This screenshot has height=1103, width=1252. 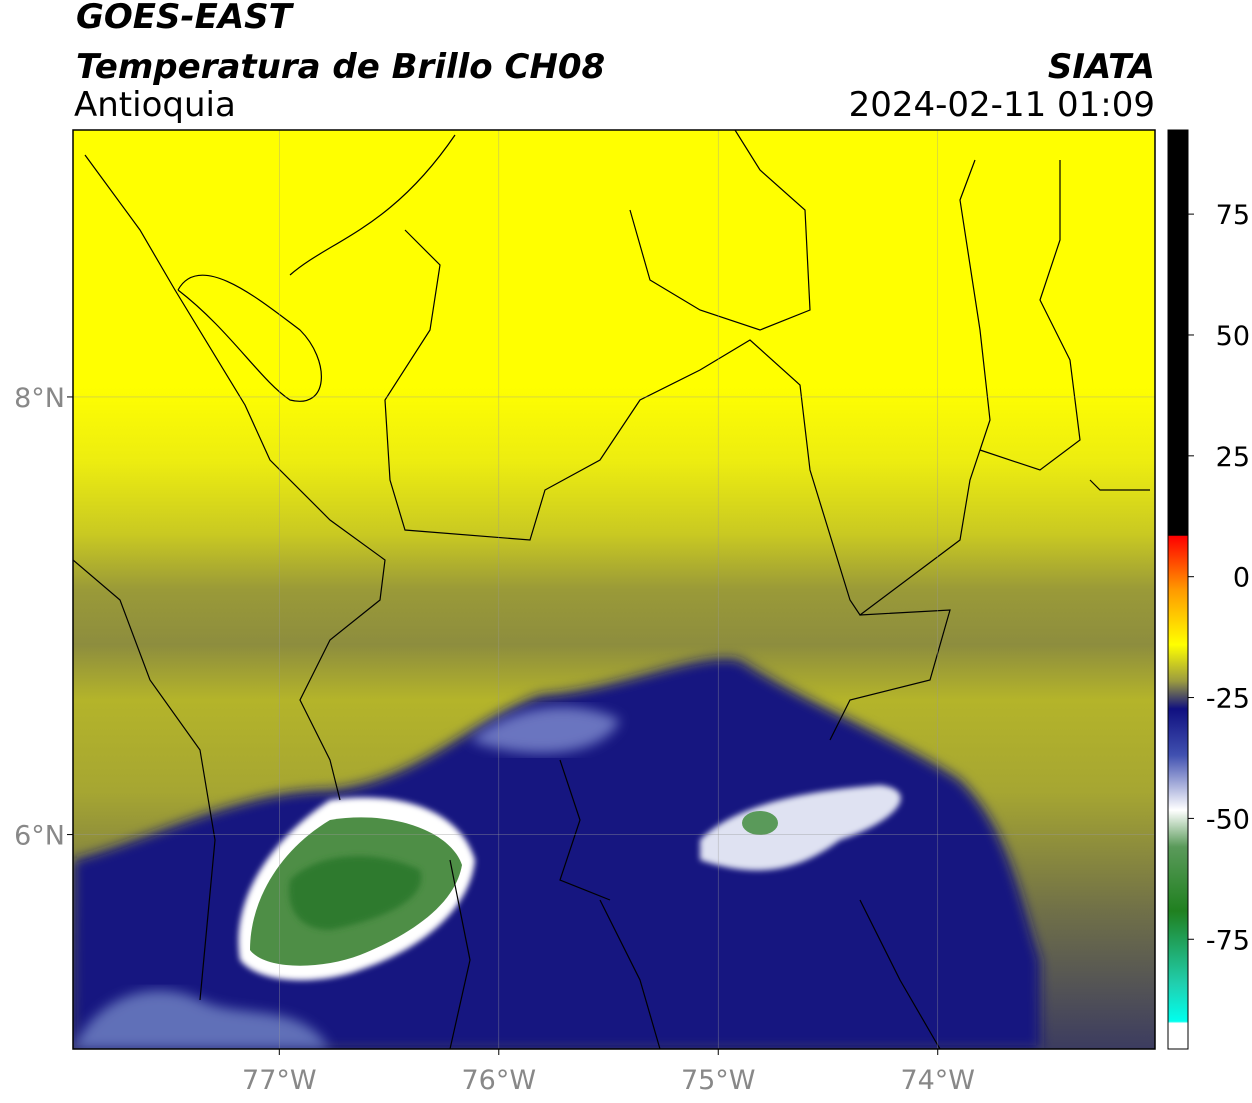 What do you see at coordinates (1101, 67) in the screenshot?
I see `source: SIATA` at bounding box center [1101, 67].